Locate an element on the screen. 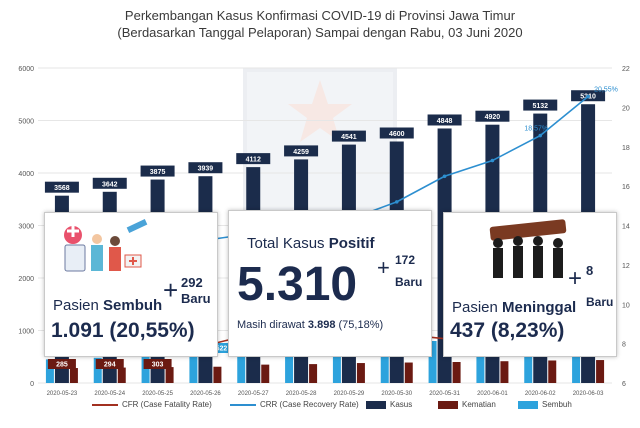 The height and width of the screenshot is (428, 640). y-tick-label: 5000 is located at coordinates (26, 122).